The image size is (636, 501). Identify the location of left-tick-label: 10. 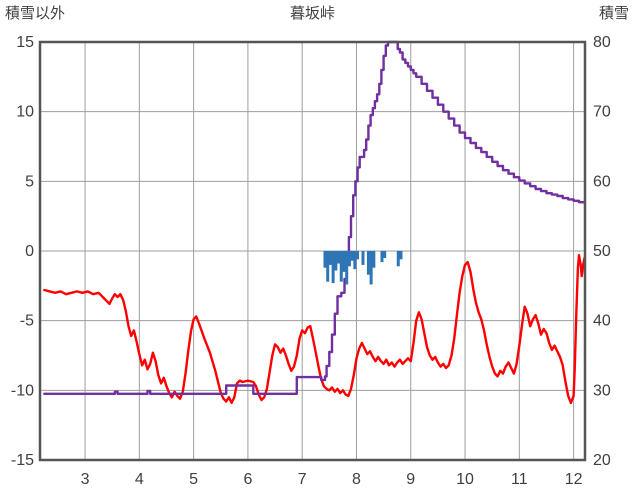
(25, 112).